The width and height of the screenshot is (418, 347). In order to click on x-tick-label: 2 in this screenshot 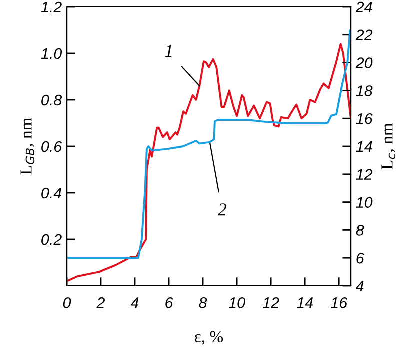, I will do `click(101, 303)`.